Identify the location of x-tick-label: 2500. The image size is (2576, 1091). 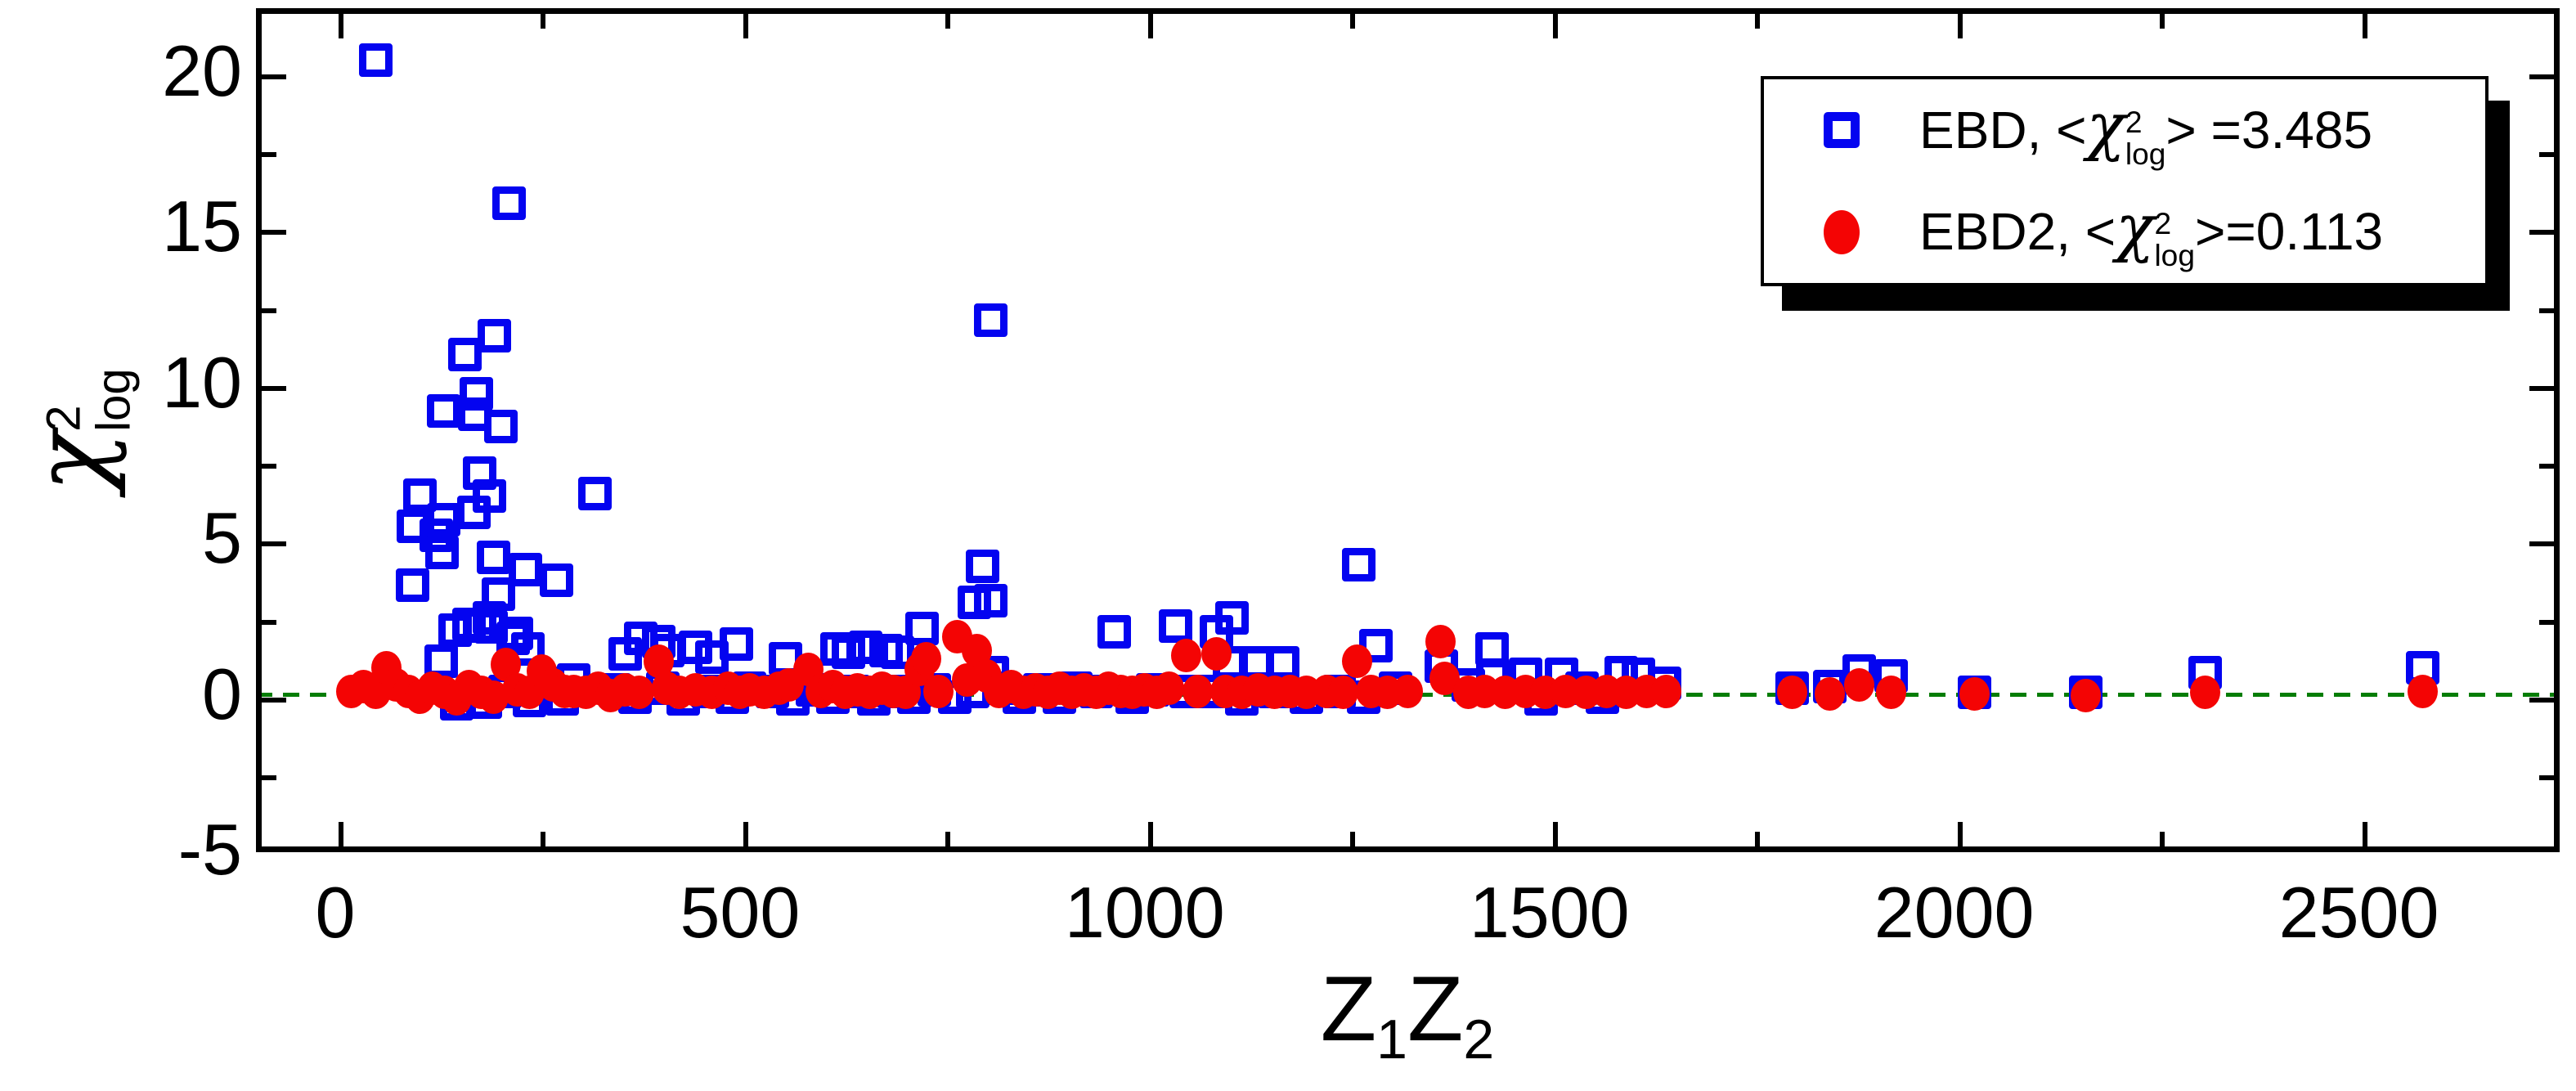
(2358, 912).